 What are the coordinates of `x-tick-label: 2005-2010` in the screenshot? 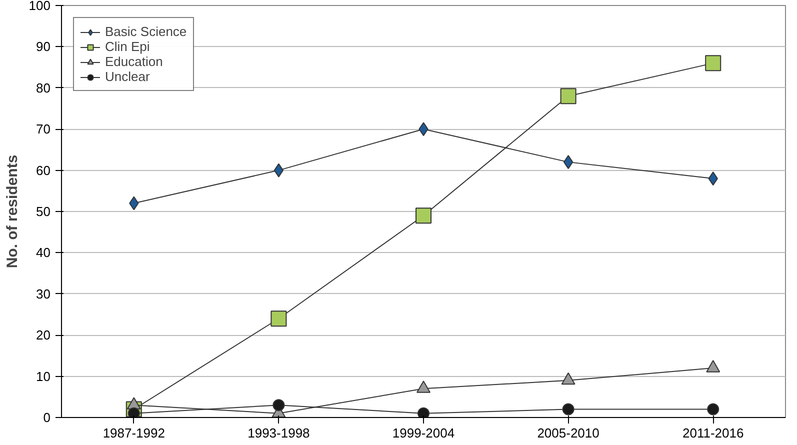 It's located at (568, 433).